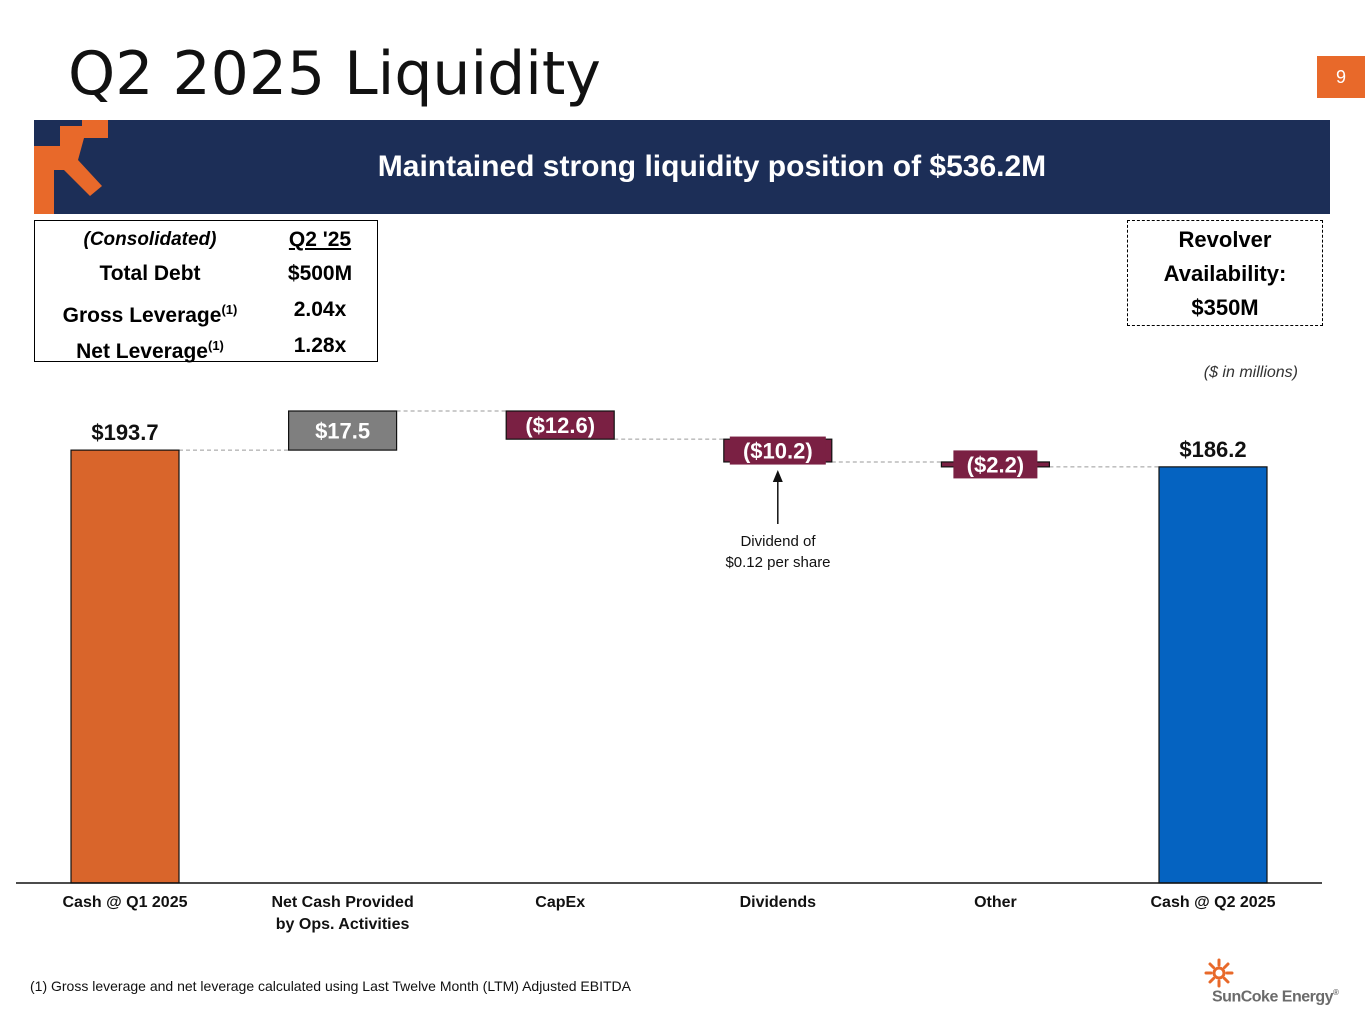 Image resolution: width=1365 pixels, height=1024 pixels. Describe the element at coordinates (71, 167) in the screenshot. I see `brand-shape-icon` at that location.